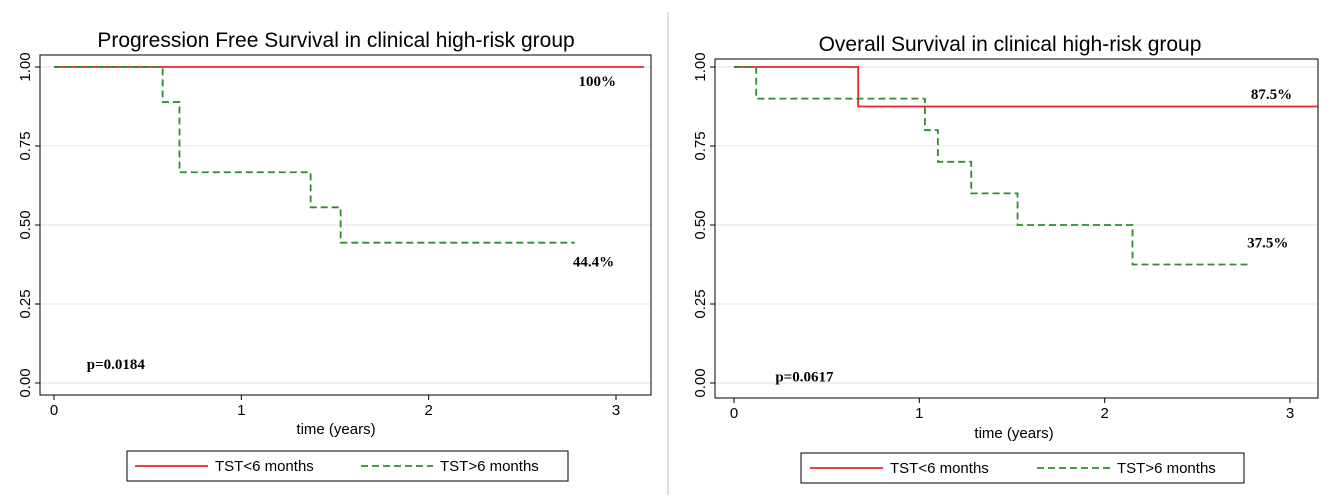  What do you see at coordinates (804, 378) in the screenshot?
I see `annotation: p=0.0617` at bounding box center [804, 378].